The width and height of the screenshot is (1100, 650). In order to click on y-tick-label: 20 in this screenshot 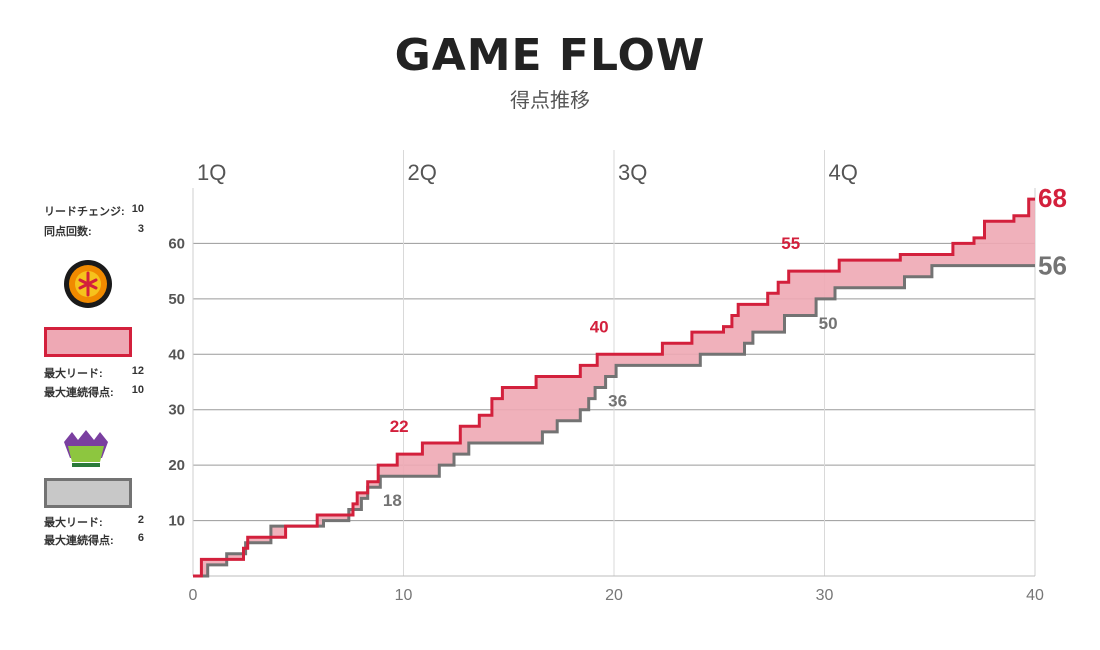, I will do `click(176, 465)`.